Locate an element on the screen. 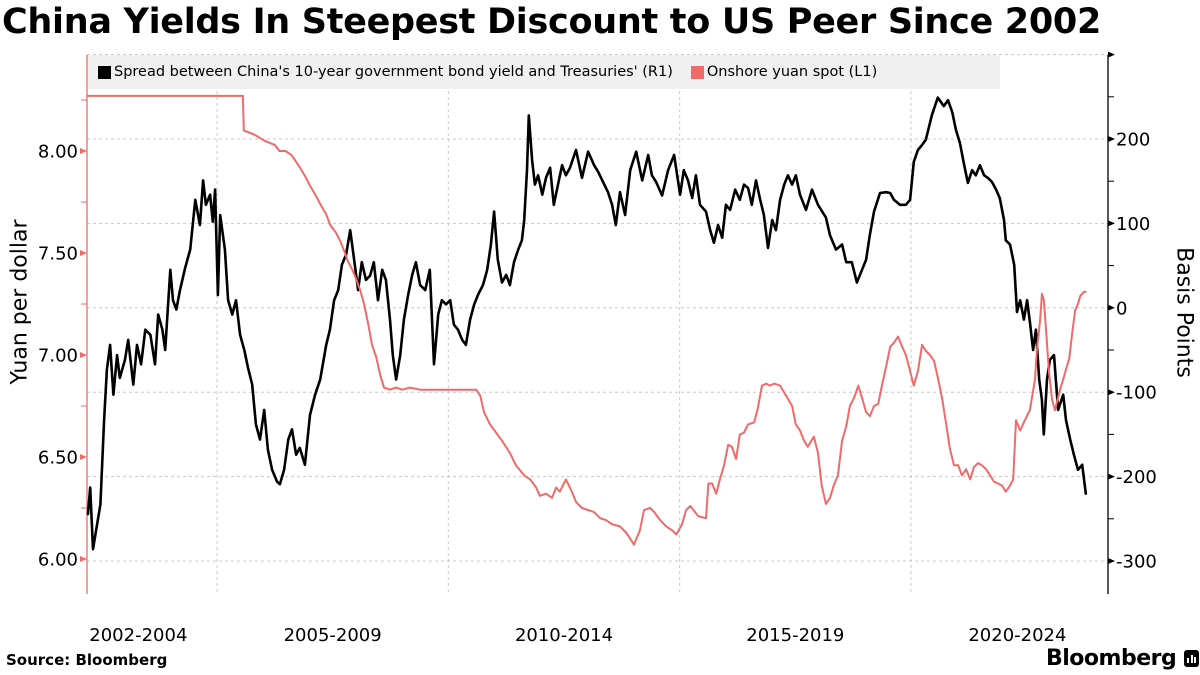  left-tick-label: 8.00 is located at coordinates (58, 152).